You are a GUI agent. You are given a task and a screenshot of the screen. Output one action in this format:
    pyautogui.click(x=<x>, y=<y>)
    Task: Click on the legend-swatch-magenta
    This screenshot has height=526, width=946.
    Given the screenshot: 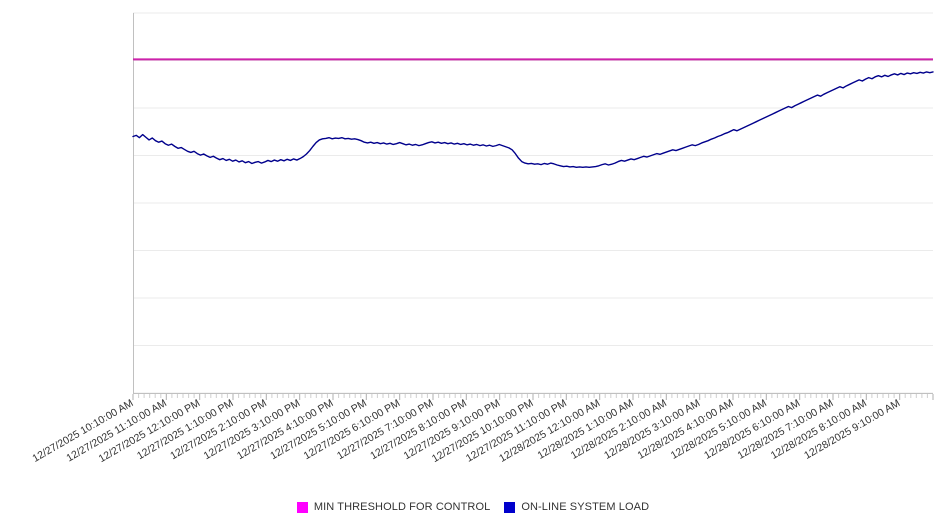 What is the action you would take?
    pyautogui.click(x=302, y=507)
    